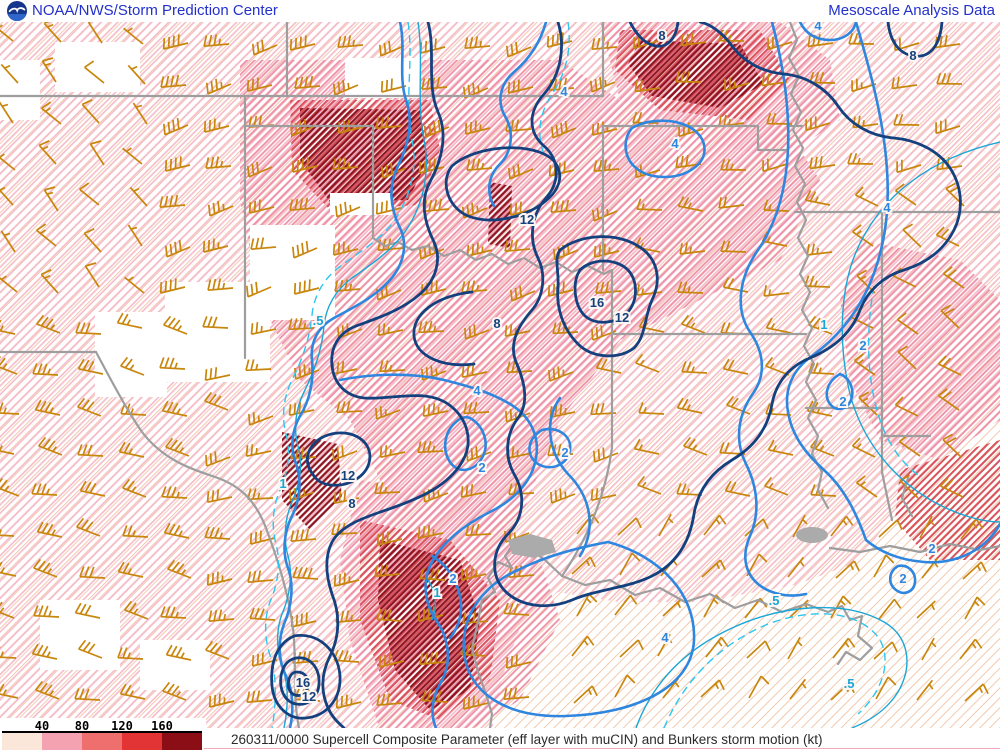 This screenshot has width=1000, height=750. What do you see at coordinates (907, 497) in the screenshot?
I see `mobile-bay` at bounding box center [907, 497].